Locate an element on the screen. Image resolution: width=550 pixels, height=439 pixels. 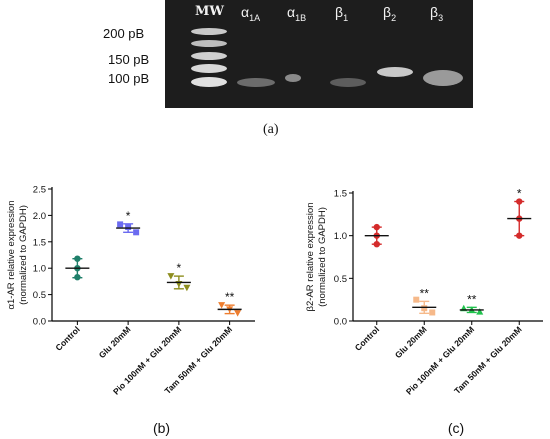
marker-label-100: 100 pB is located at coordinates (129, 78).